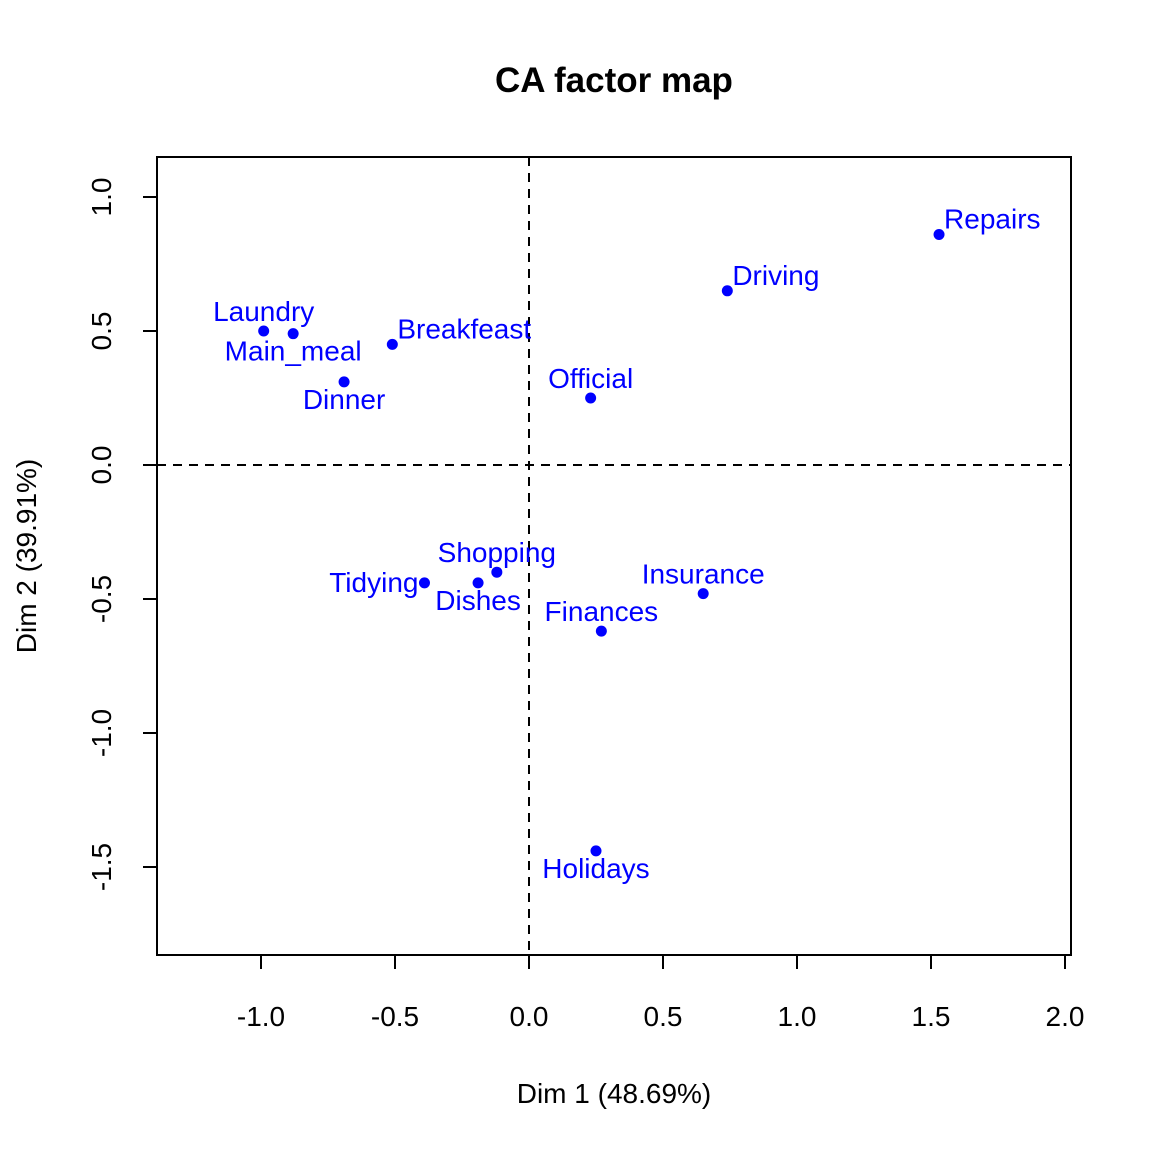 The image size is (1152, 1152). What do you see at coordinates (775, 275) in the screenshot?
I see `point-label-driving: Driving` at bounding box center [775, 275].